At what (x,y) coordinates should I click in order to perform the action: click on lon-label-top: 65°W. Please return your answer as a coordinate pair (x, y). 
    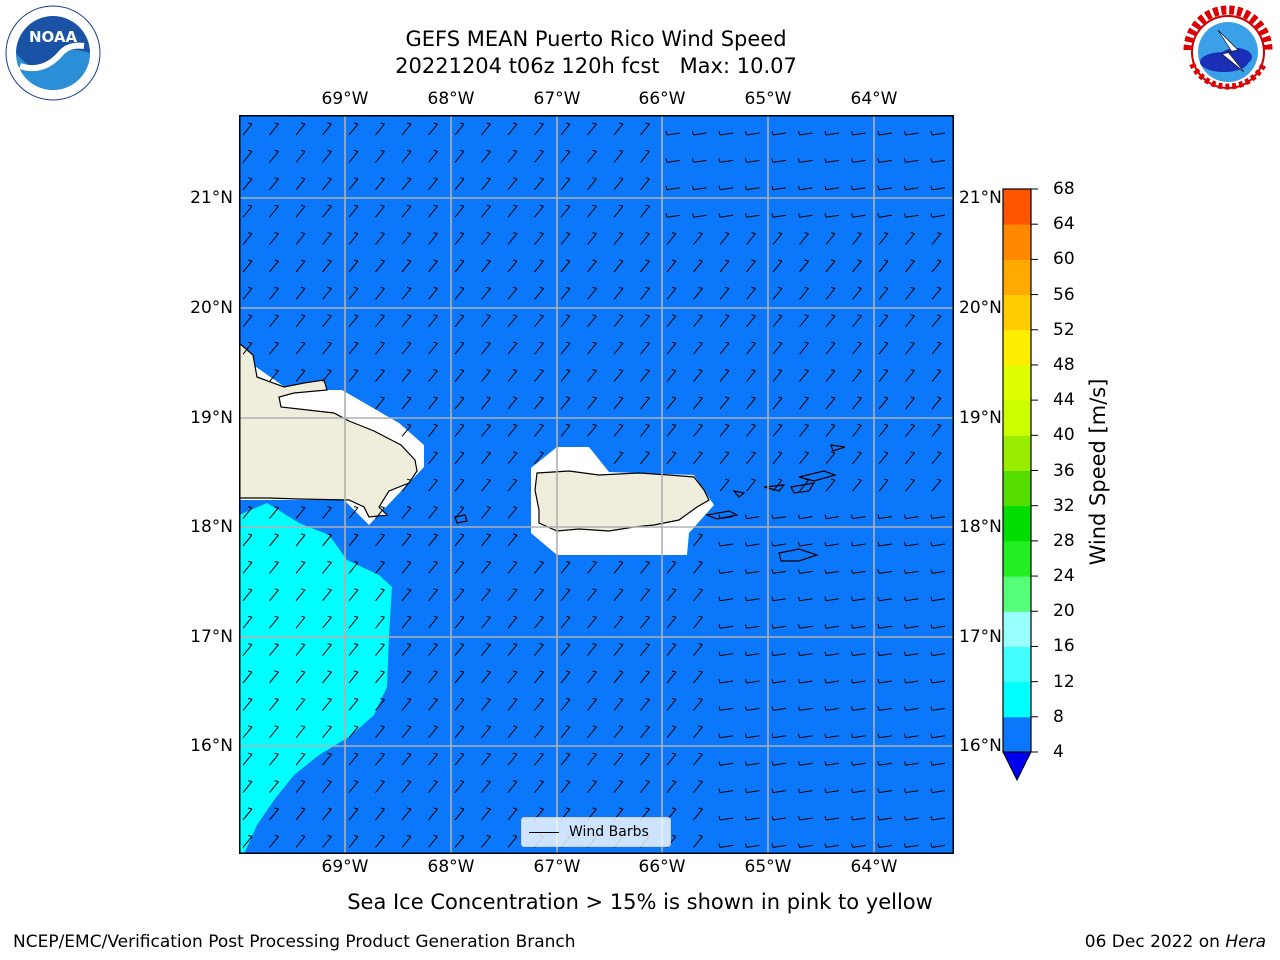
    Looking at the image, I should click on (768, 99).